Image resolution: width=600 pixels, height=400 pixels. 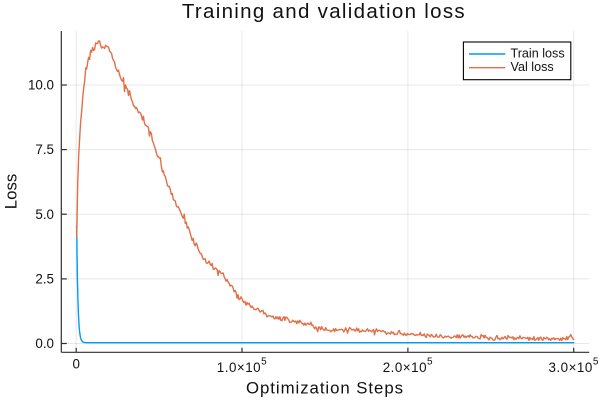 What do you see at coordinates (538, 54) in the screenshot?
I see `svg-text: Train loss` at bounding box center [538, 54].